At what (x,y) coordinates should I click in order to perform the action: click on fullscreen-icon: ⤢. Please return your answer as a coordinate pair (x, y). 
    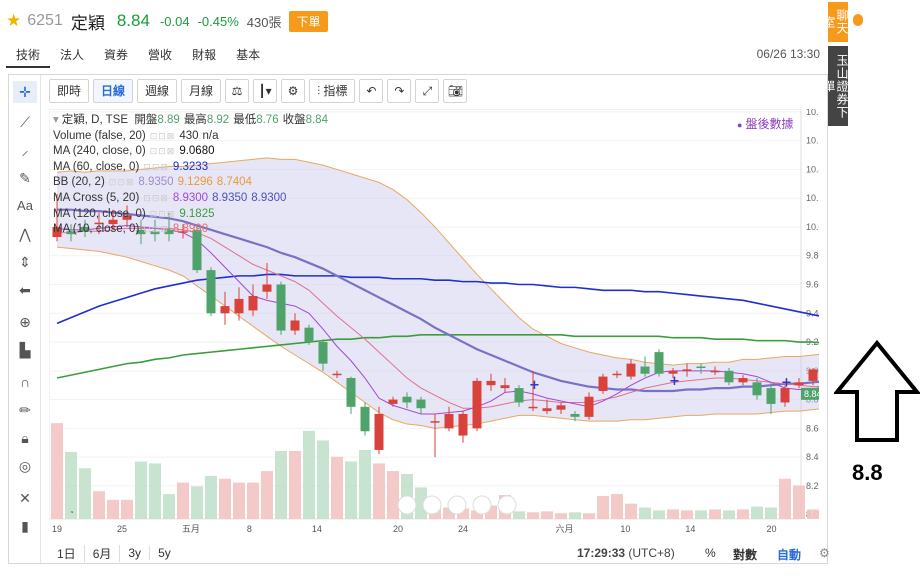
    Looking at the image, I should click on (427, 91).